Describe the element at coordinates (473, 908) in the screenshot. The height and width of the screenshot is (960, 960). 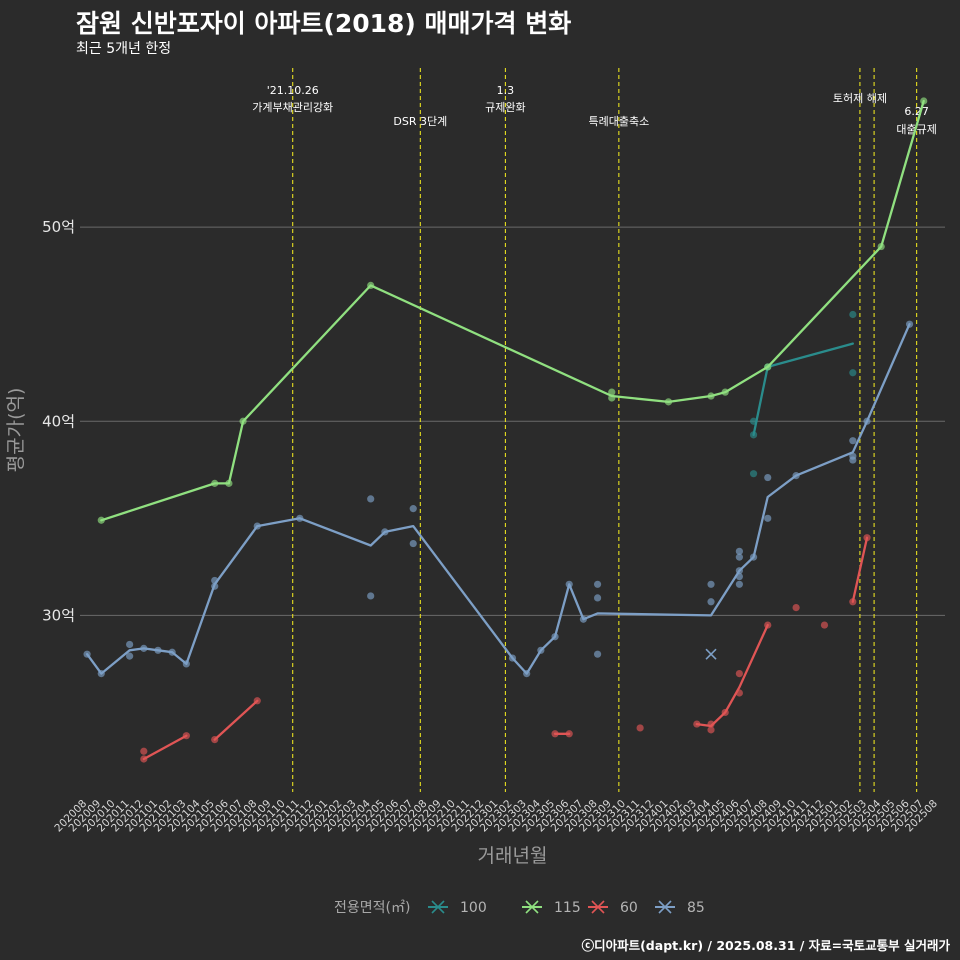
I see `legend-label-100: 100` at that location.